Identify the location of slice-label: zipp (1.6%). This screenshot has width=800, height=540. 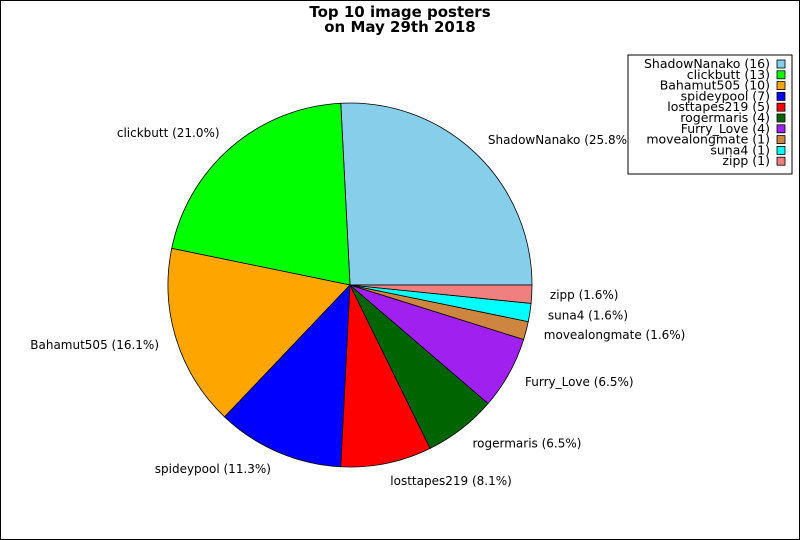
(584, 295).